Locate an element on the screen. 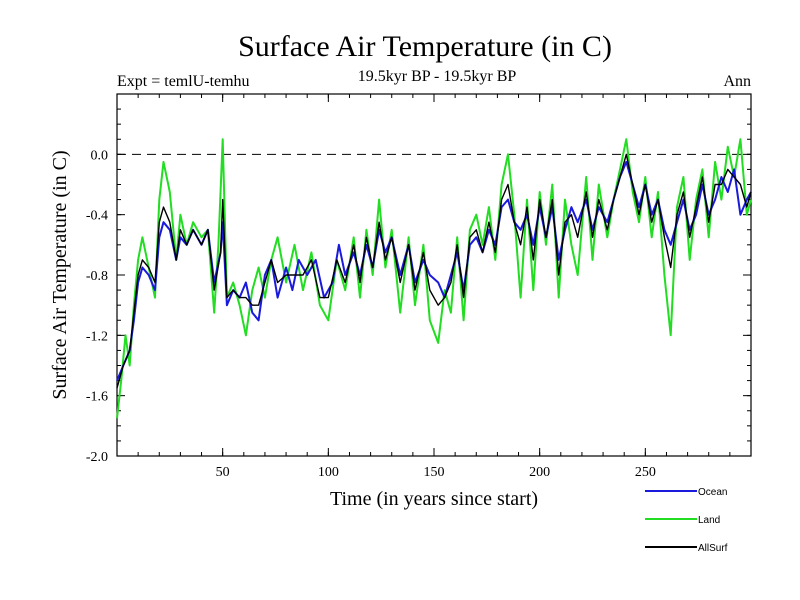  legend-label-ocean: Ocean is located at coordinates (712, 492).